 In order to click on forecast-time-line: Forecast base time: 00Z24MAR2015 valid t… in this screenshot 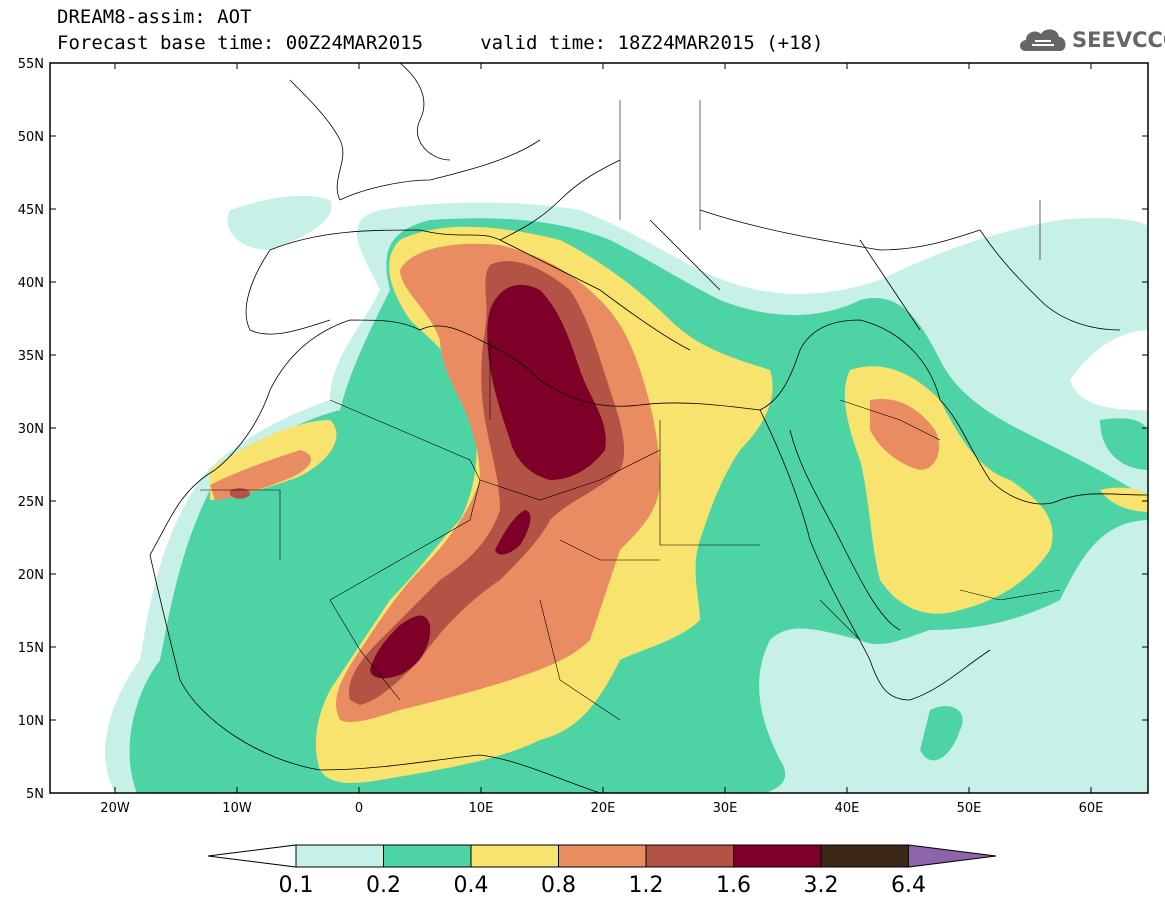, I will do `click(440, 43)`.